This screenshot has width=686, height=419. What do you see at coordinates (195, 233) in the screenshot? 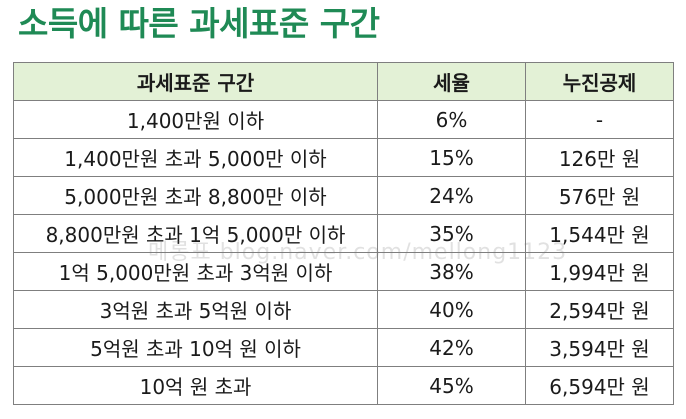
I see `bracket-cell: 8,800만원 초과 1억 5,000만 이하` at bounding box center [195, 233].